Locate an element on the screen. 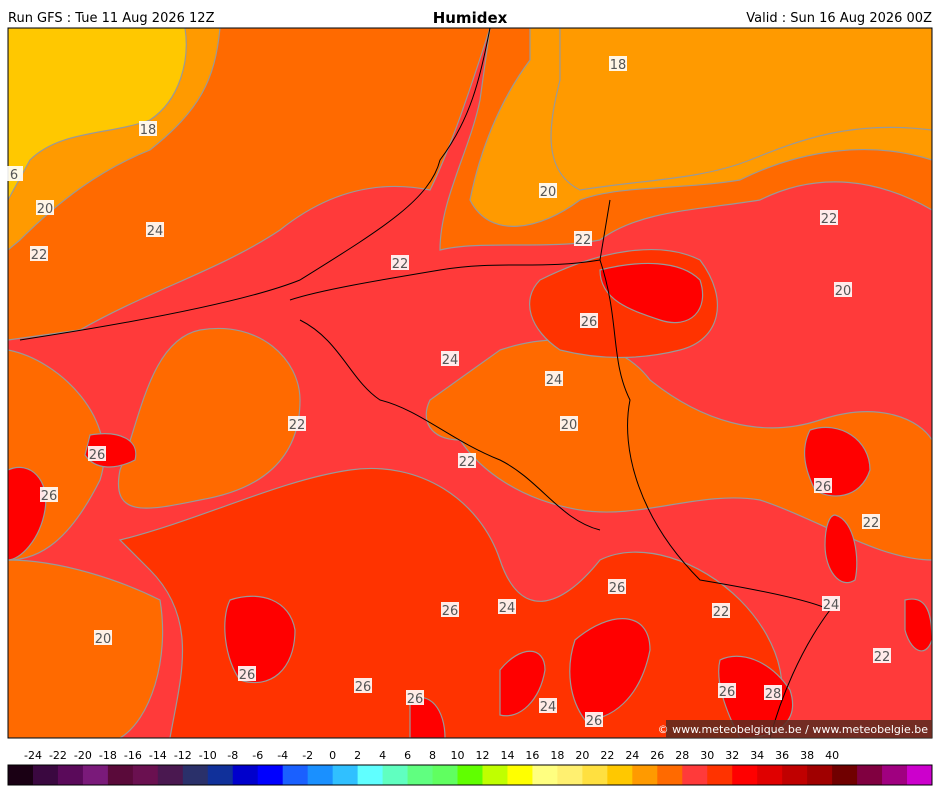 Image resolution: width=940 pixels, height=804 pixels. colorbar-label: -22 is located at coordinates (58, 755).